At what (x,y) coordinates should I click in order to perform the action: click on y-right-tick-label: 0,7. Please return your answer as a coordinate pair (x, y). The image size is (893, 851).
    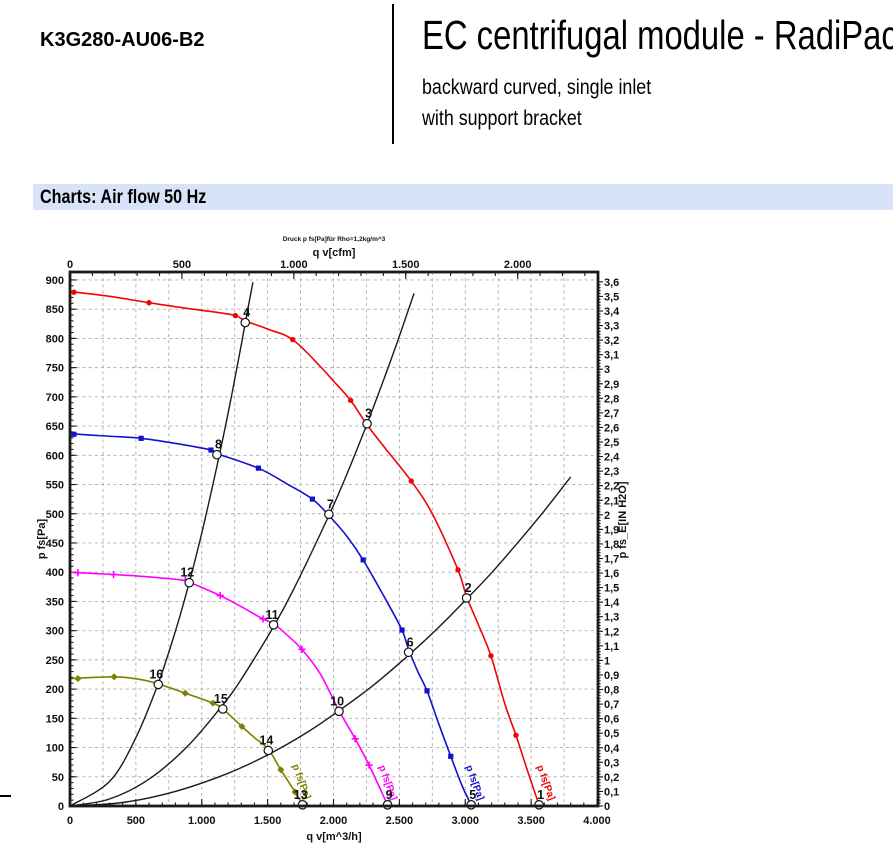
    Looking at the image, I should click on (611, 705).